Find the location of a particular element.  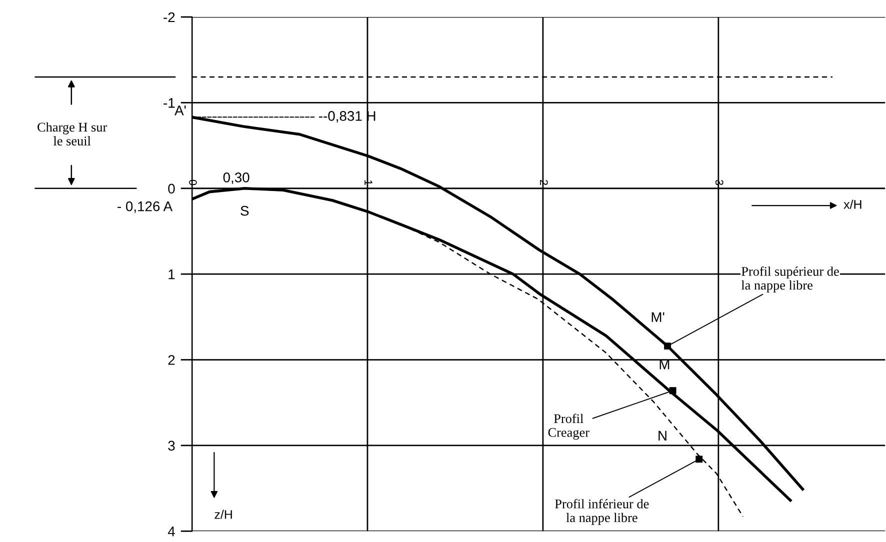

annotation: Profil supérieur de la nappe libre is located at coordinates (790, 279).